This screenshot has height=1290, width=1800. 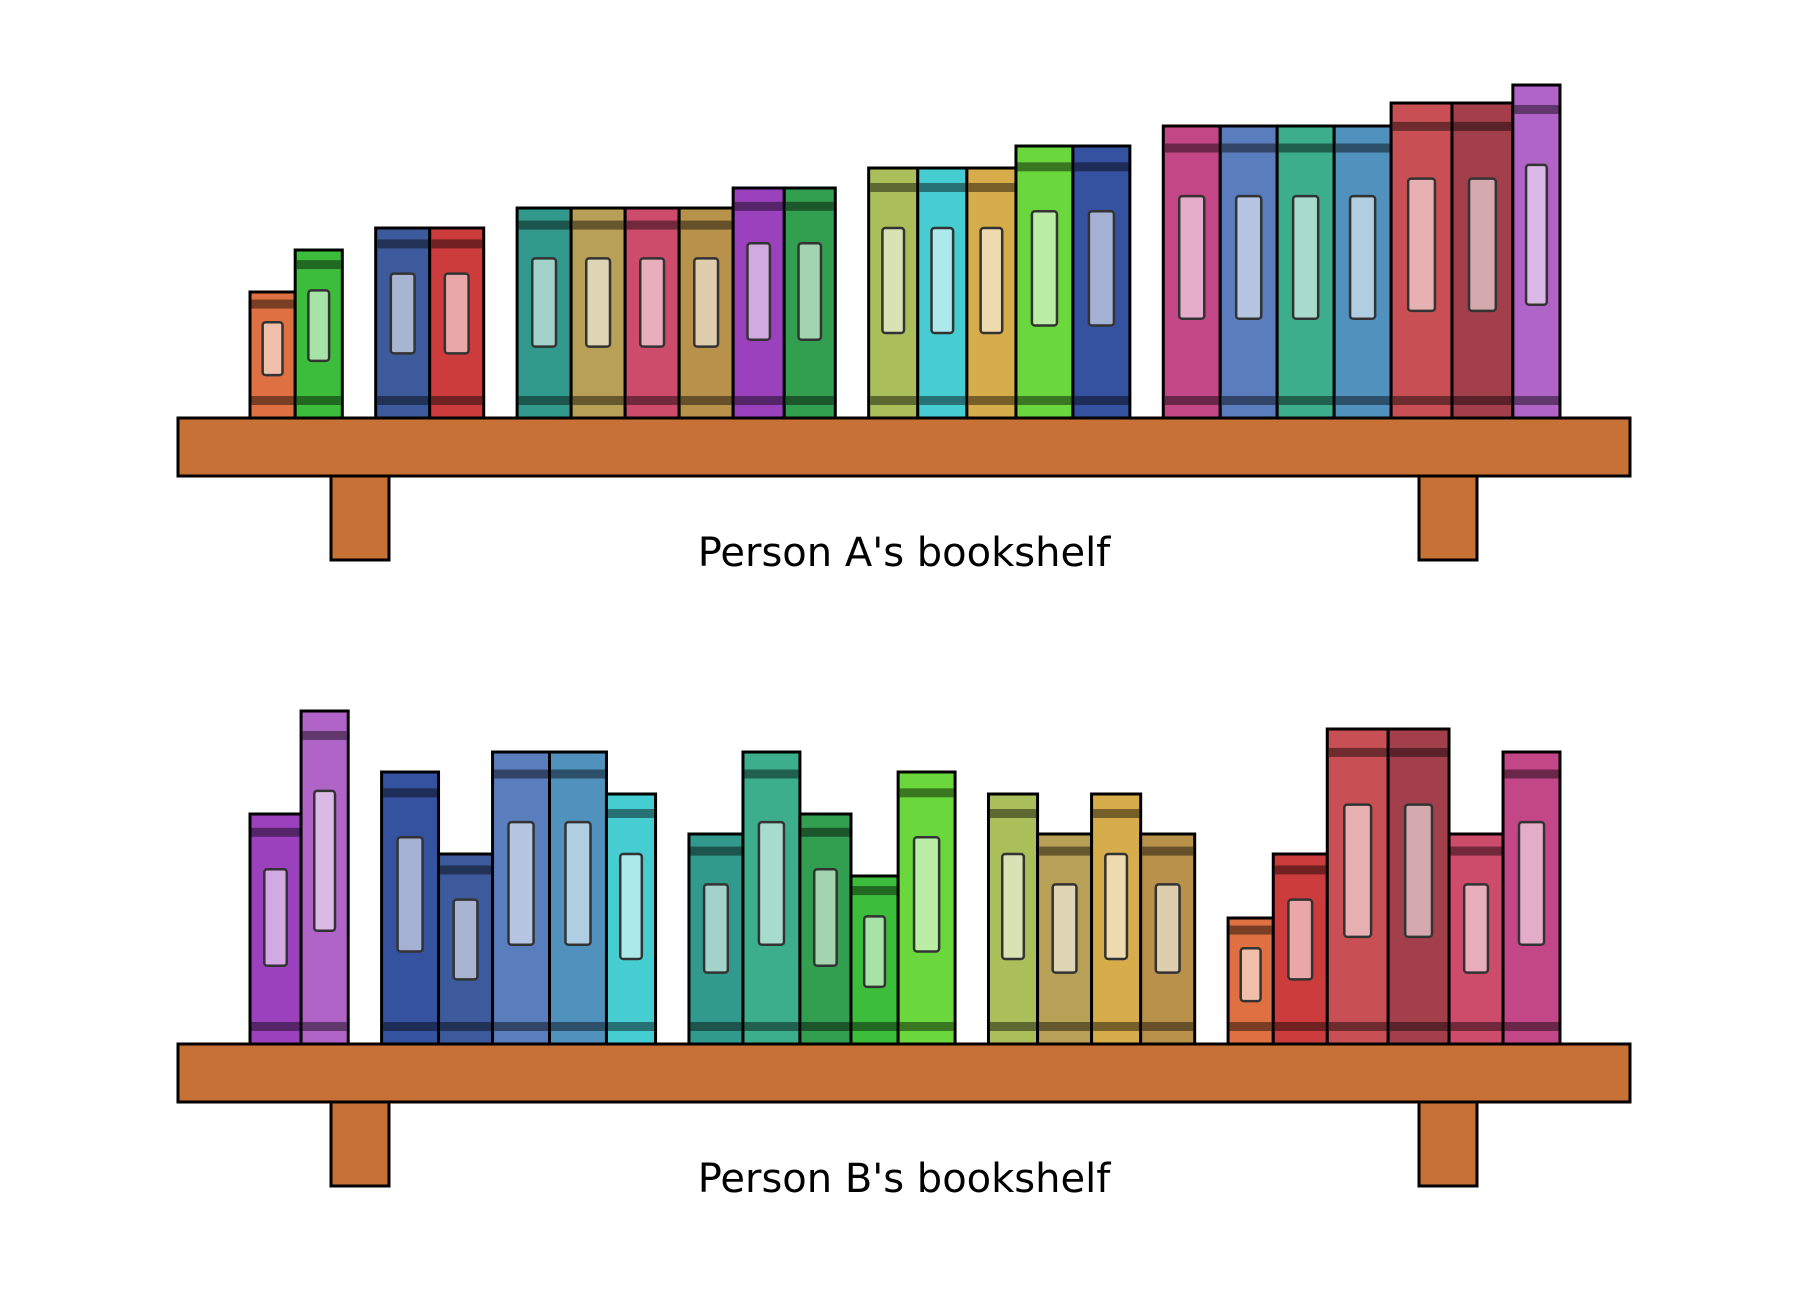 I want to click on shelf-plank, so click(x=904, y=447).